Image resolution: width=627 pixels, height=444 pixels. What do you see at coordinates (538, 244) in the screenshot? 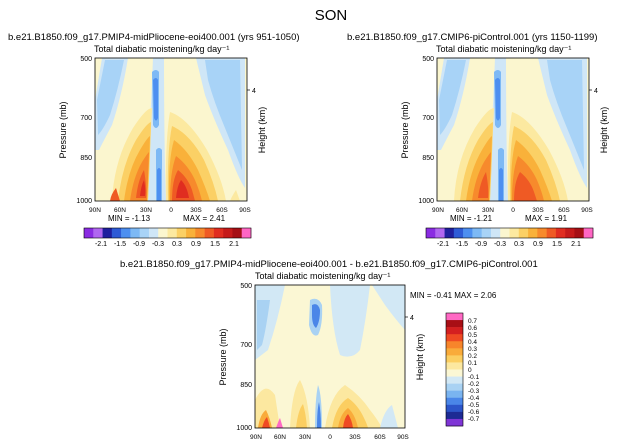
I see `panel-2-colorbar-label: 0.9` at bounding box center [538, 244].